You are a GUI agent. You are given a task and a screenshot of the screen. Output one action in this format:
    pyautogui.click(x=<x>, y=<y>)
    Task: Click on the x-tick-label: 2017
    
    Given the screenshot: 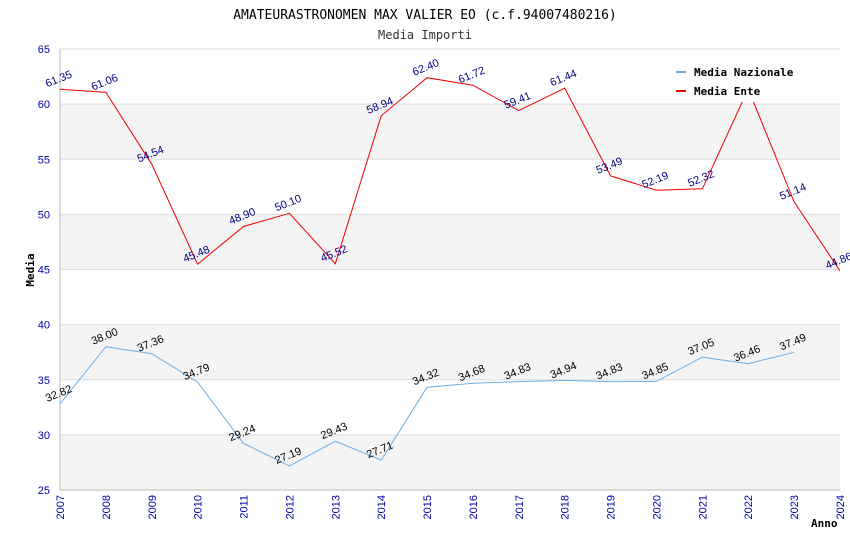 What is the action you would take?
    pyautogui.click(x=520, y=507)
    